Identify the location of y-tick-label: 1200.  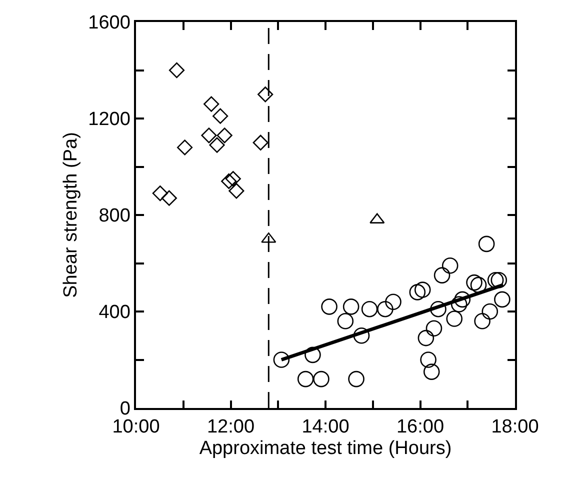
(109, 119).